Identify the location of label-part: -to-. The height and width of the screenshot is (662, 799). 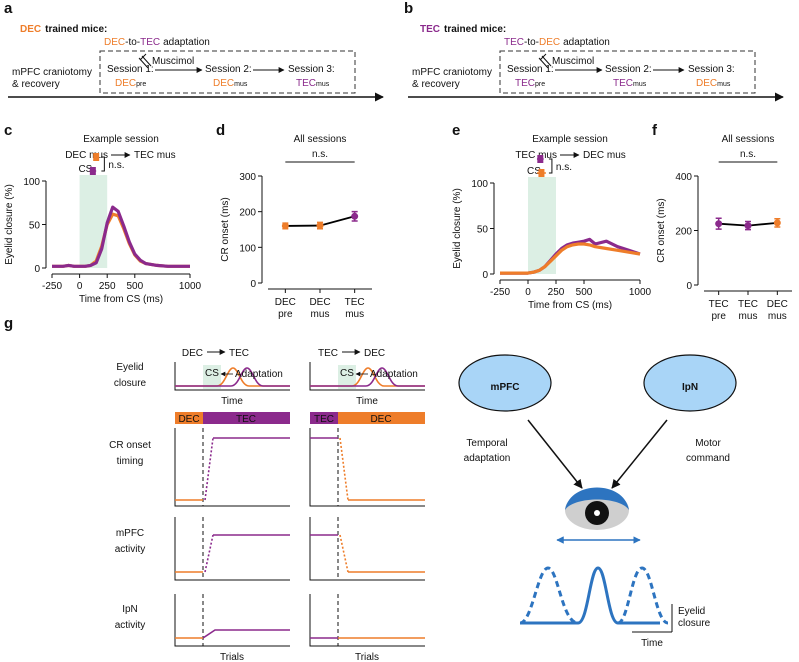
(531, 42).